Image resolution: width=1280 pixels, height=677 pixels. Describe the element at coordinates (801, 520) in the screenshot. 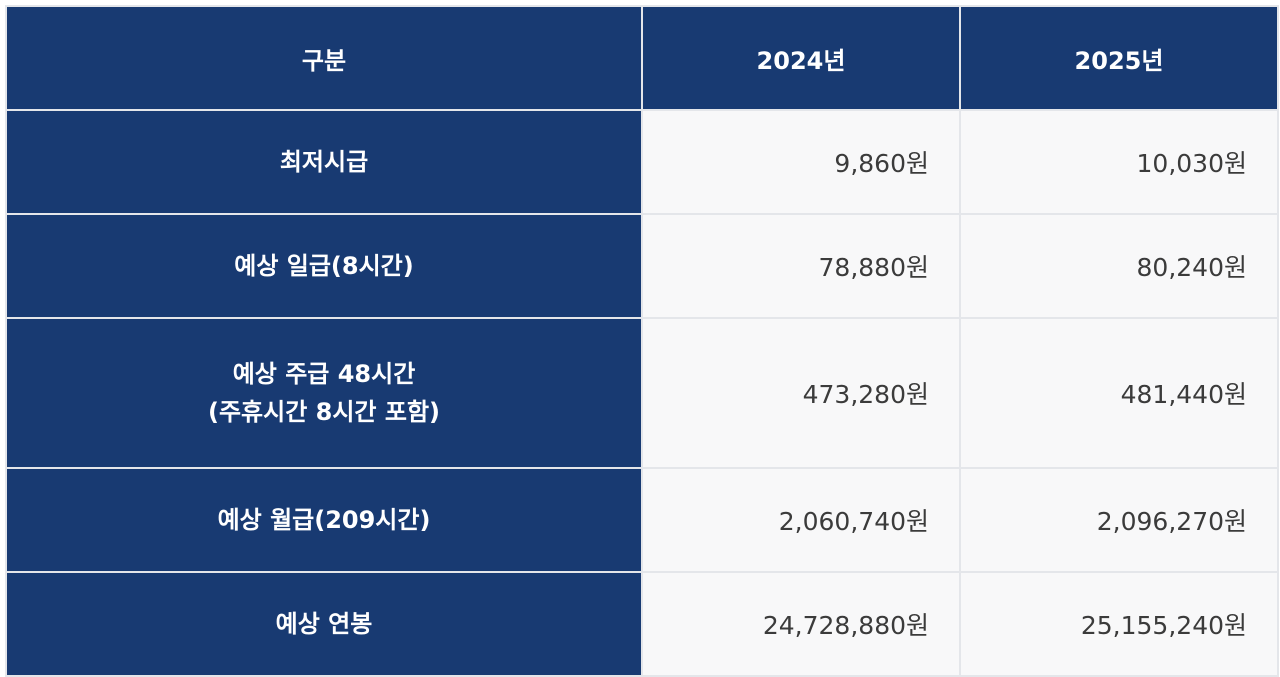

I see `value-2024: 2,060,740원` at that location.